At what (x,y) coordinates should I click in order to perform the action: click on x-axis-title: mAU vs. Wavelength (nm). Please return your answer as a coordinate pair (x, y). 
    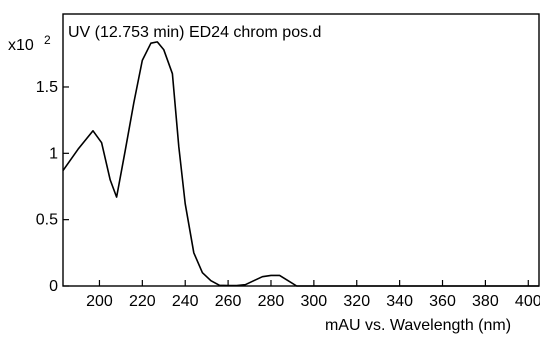
    Looking at the image, I should click on (418, 325).